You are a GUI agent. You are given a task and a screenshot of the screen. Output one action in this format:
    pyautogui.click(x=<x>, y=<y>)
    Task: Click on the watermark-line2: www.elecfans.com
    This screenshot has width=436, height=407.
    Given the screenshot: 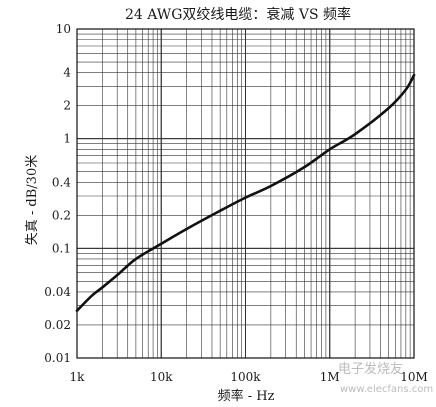 What is the action you would take?
    pyautogui.click(x=386, y=389)
    